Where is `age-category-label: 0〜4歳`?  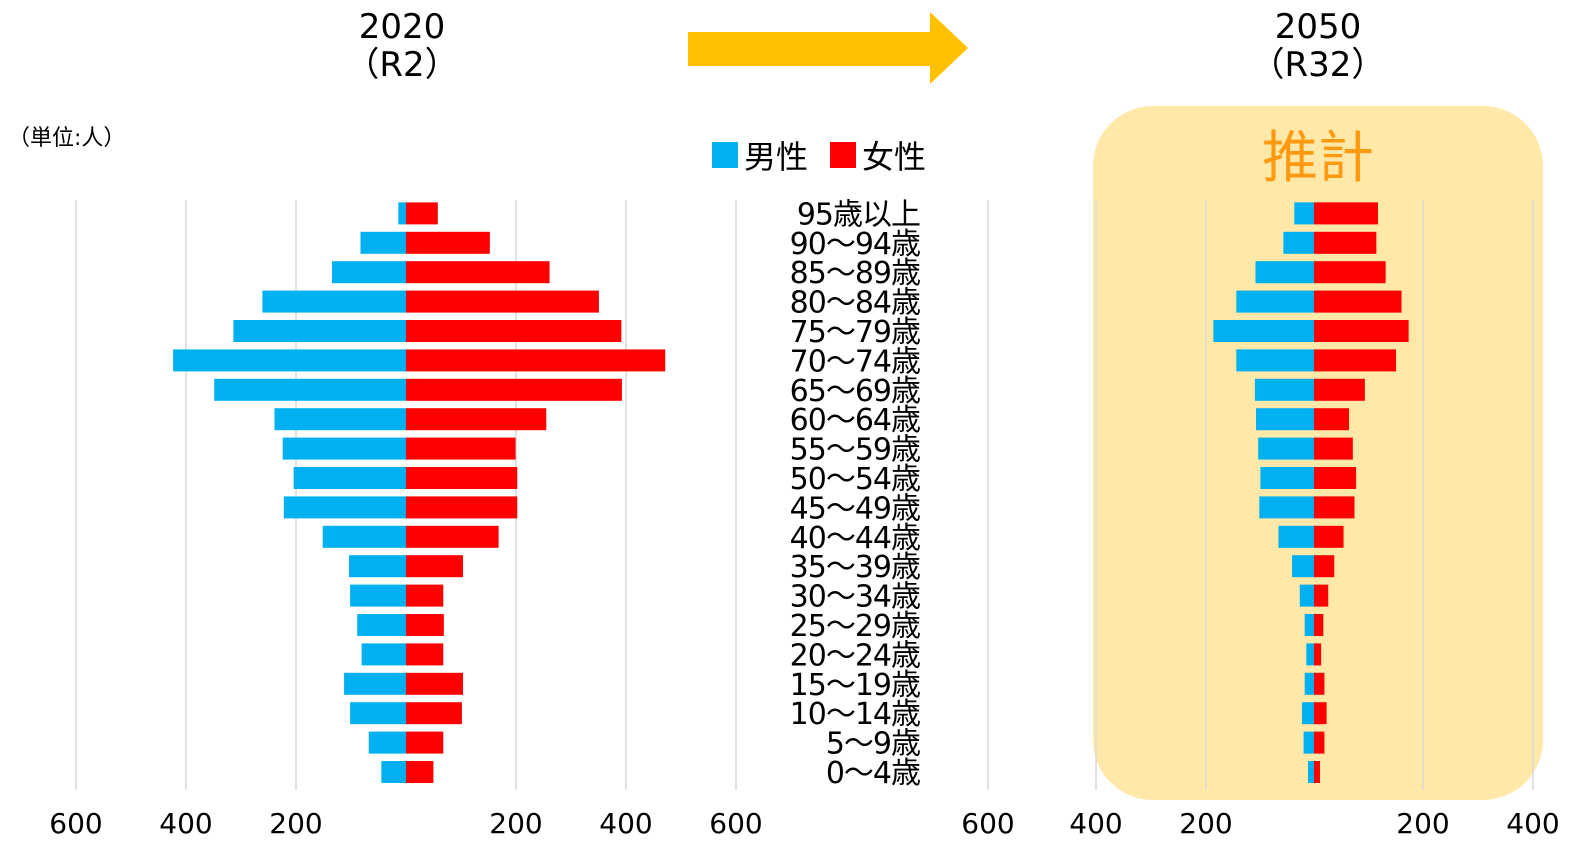 age-category-label: 0〜4歳 is located at coordinates (873, 773).